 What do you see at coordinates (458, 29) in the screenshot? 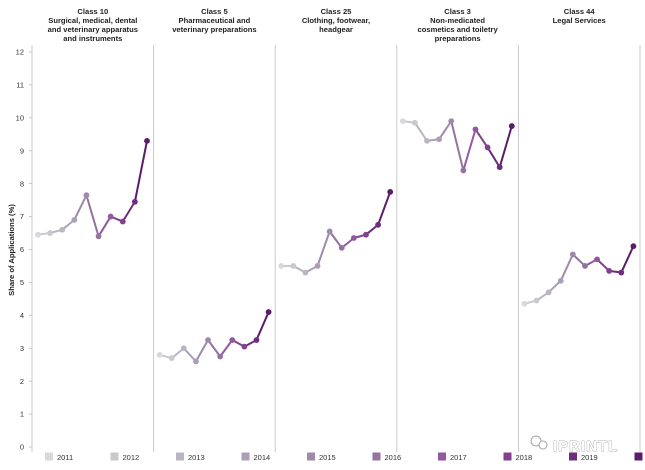
I see `panel-subtitle-line: cosmetics and toiletry` at bounding box center [458, 29].